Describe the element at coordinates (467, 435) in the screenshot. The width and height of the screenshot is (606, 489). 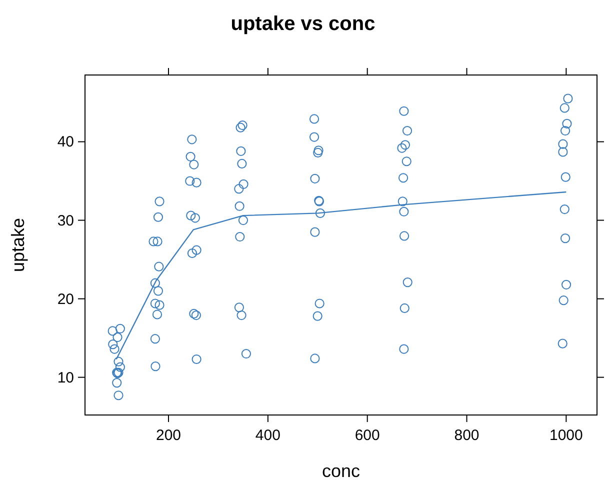
I see `x-tick-label: 800` at that location.